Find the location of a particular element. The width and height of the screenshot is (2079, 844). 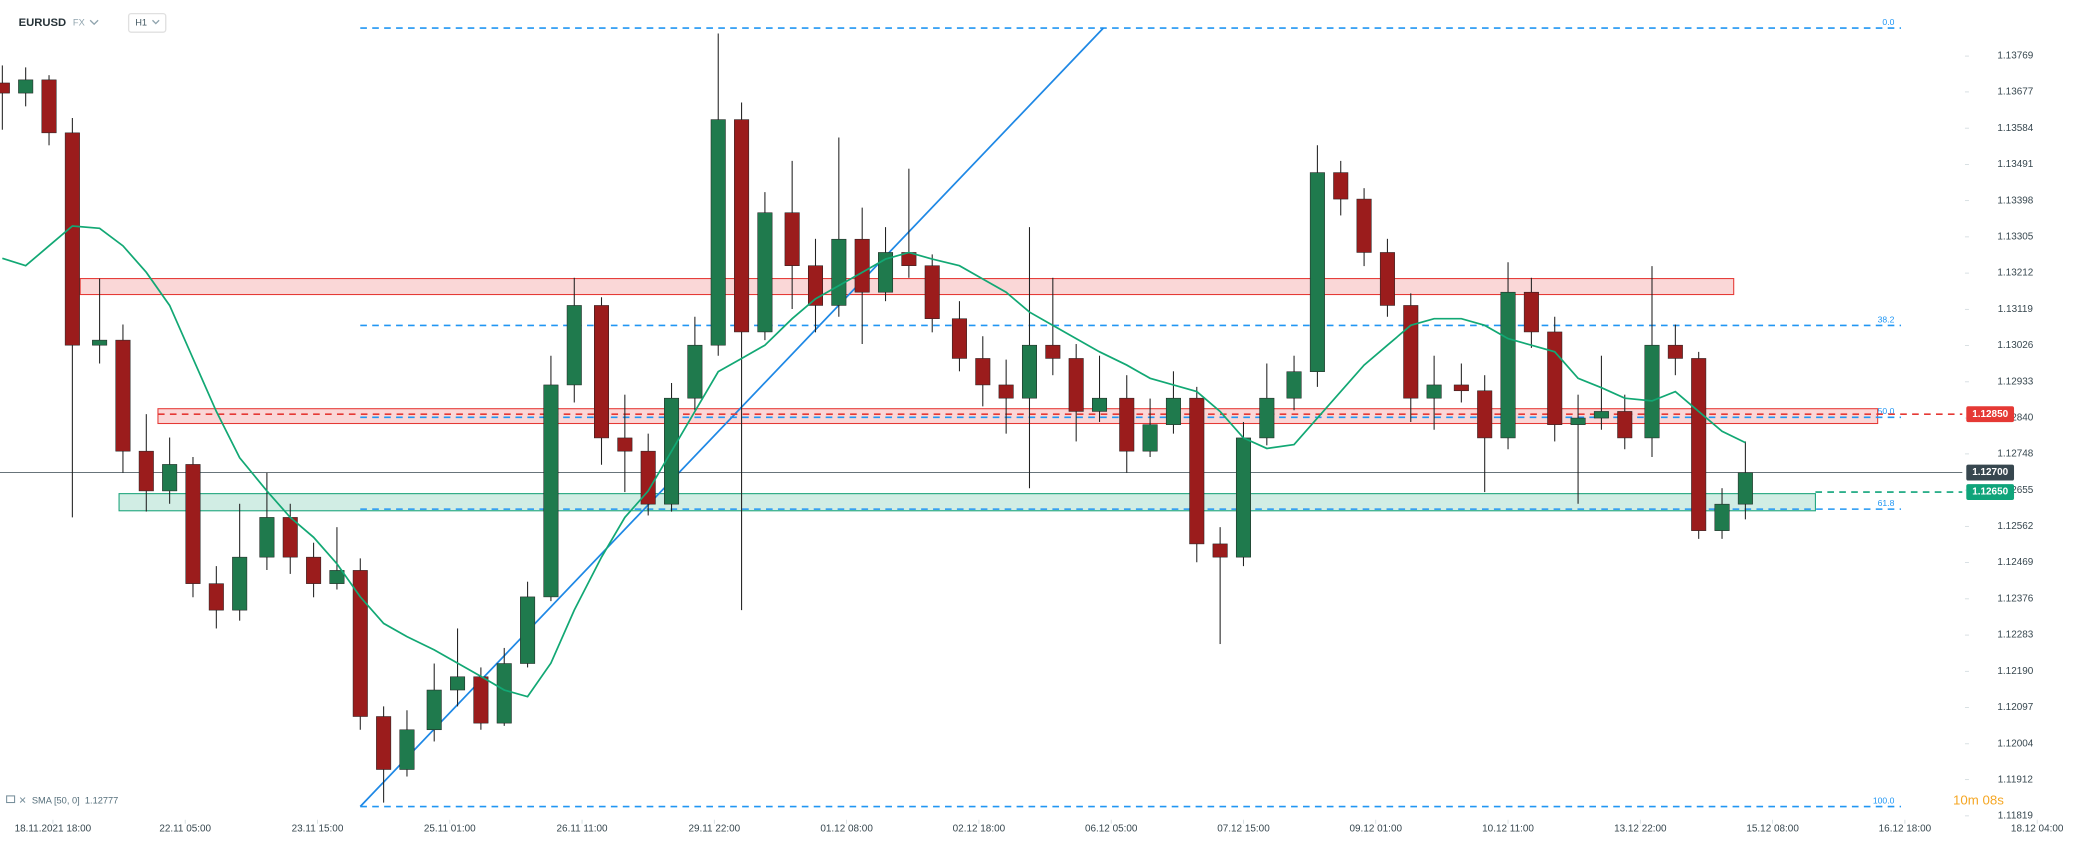

x-tick-label: 26.11 11:00 is located at coordinates (582, 829).